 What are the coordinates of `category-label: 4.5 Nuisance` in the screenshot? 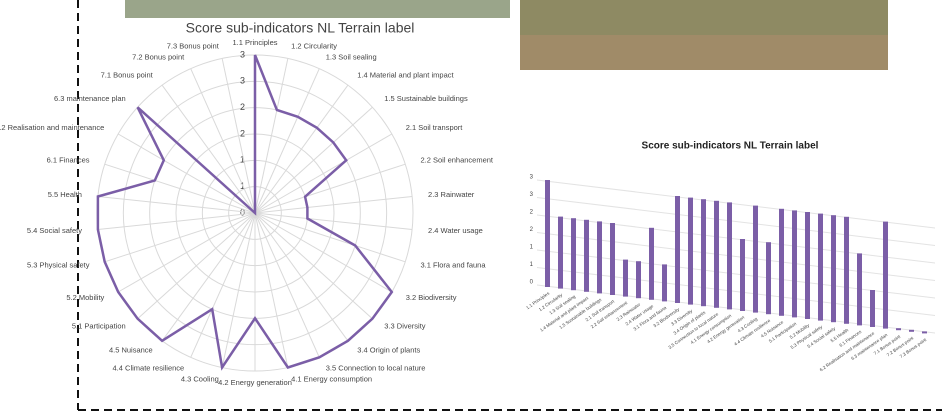 It's located at (131, 350).